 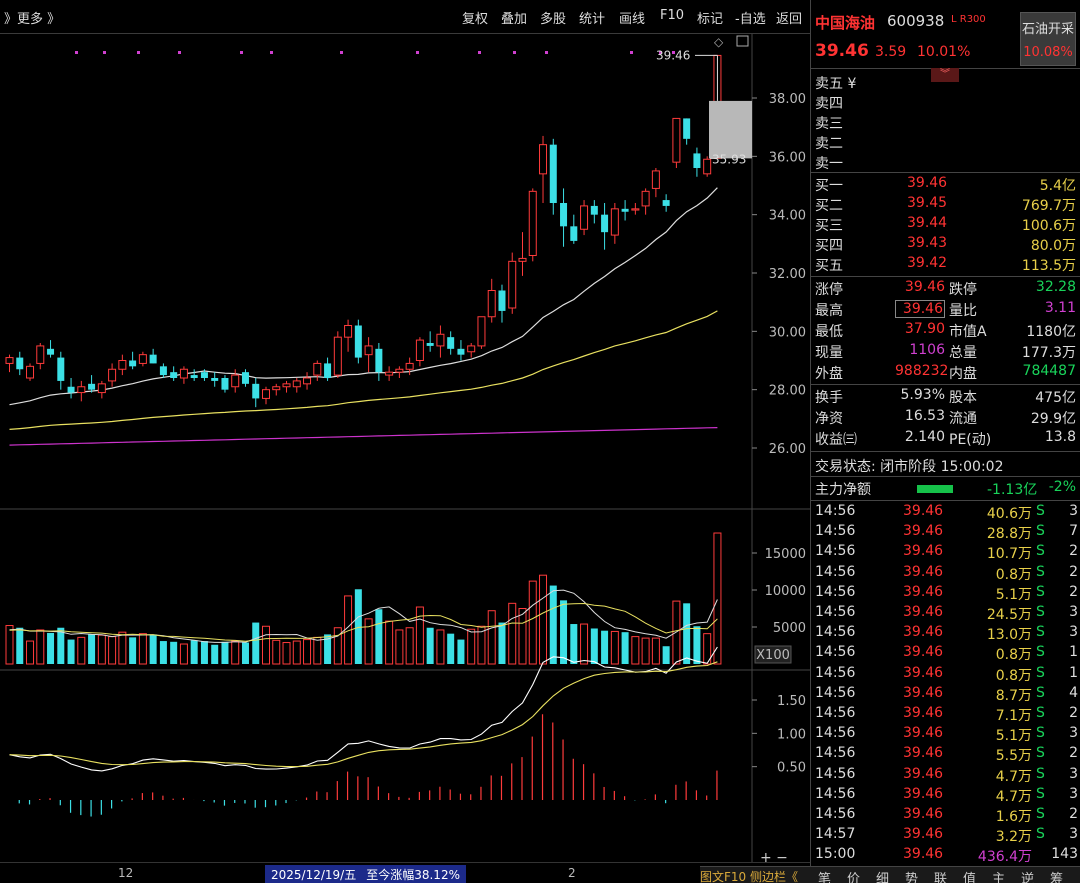 I want to click on bottom-tab: 筹, so click(x=1057, y=877).